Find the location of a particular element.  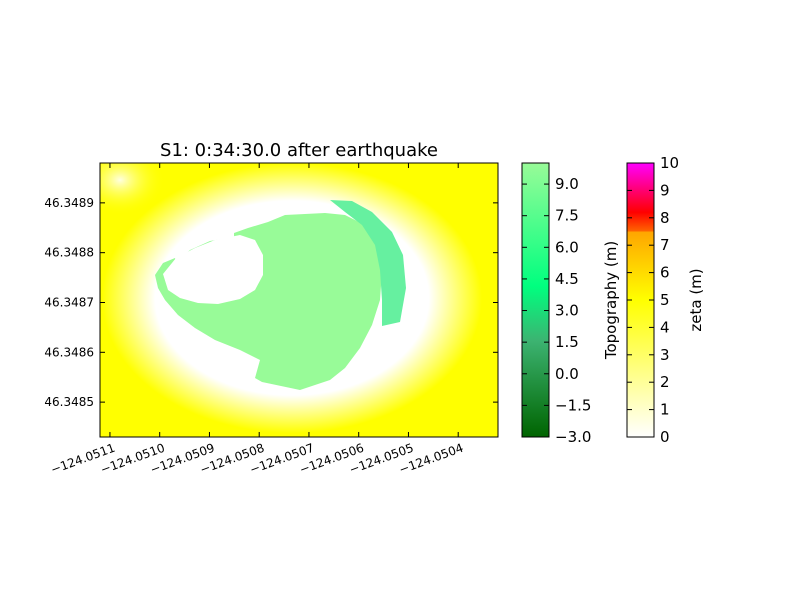

zeta-colorbar-label: zeta (m) is located at coordinates (696, 299).